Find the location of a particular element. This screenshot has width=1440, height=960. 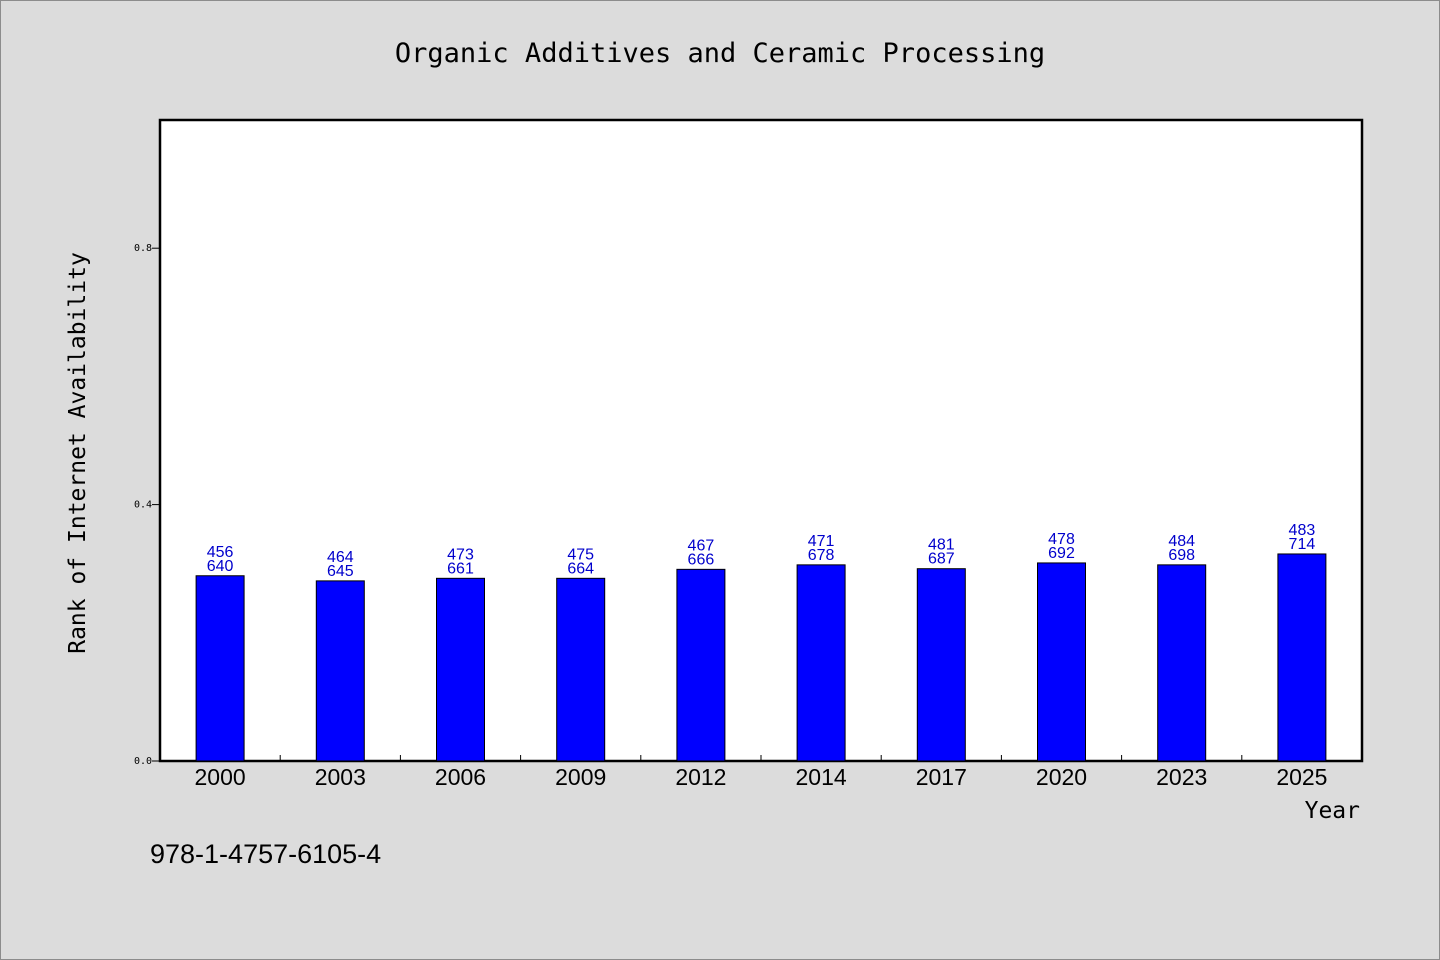

bar-2000 is located at coordinates (220, 668).